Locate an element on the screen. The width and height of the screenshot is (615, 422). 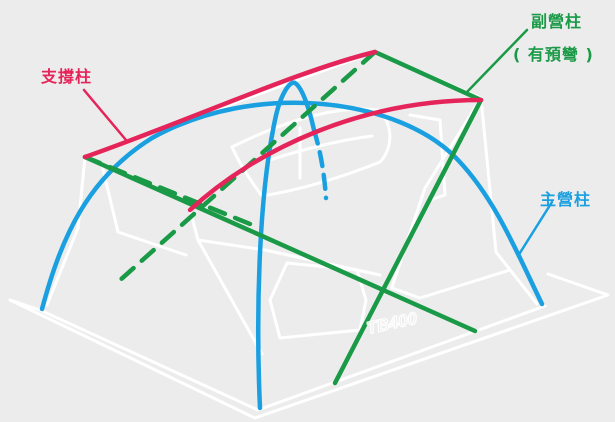
sub-pole-ridge is located at coordinates (428, 76).